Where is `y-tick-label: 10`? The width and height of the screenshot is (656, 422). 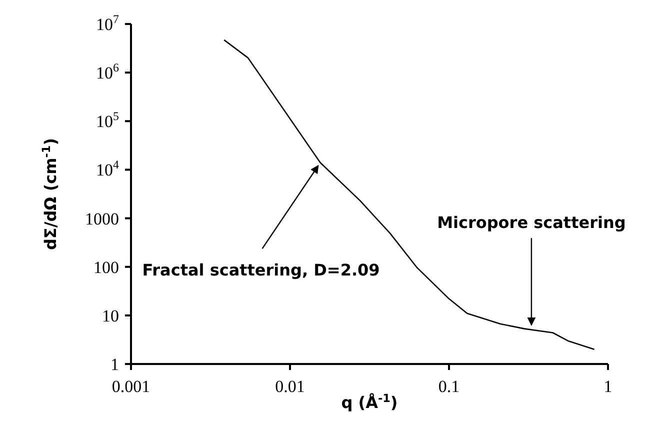
y-tick-label: 10 is located at coordinates (110, 316).